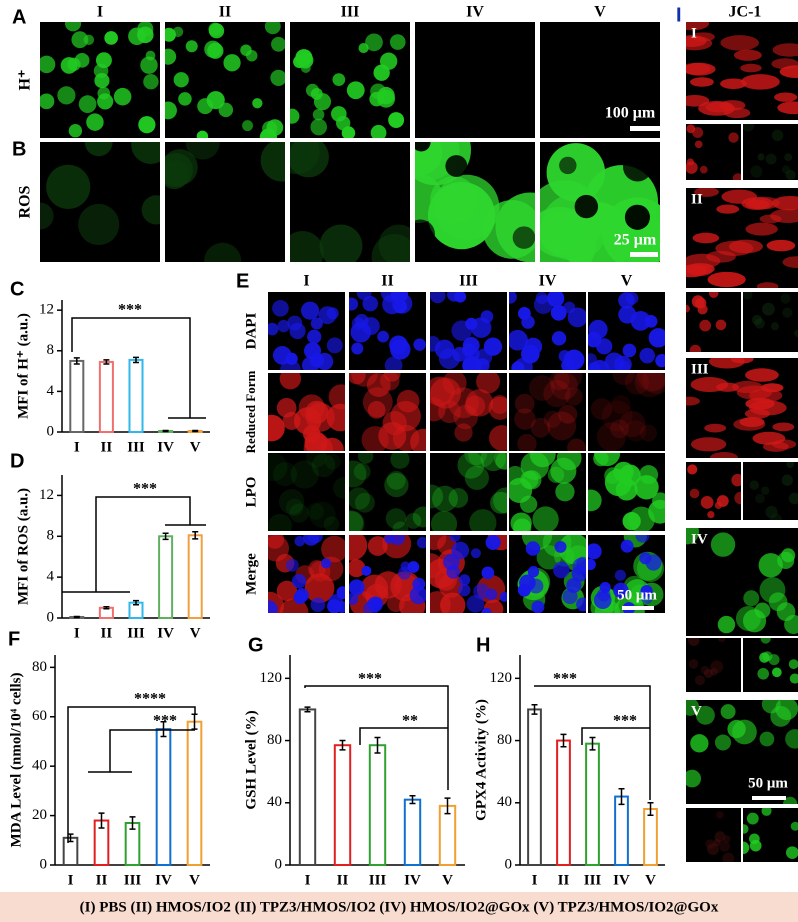 The image size is (798, 922). I want to click on y-tick-label: 40, so click(39, 766).